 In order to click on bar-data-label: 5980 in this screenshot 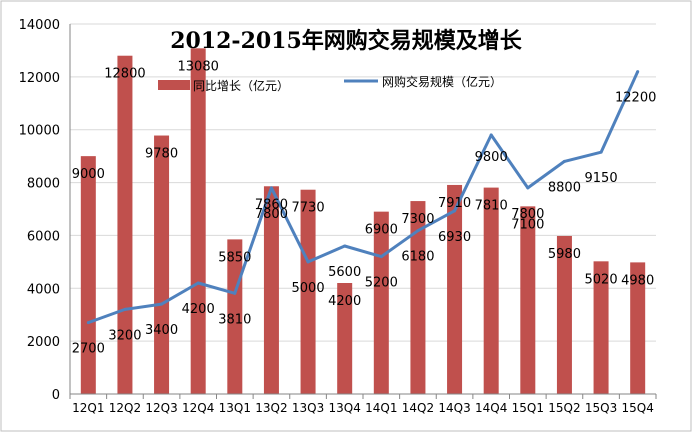, I will do `click(564, 254)`.